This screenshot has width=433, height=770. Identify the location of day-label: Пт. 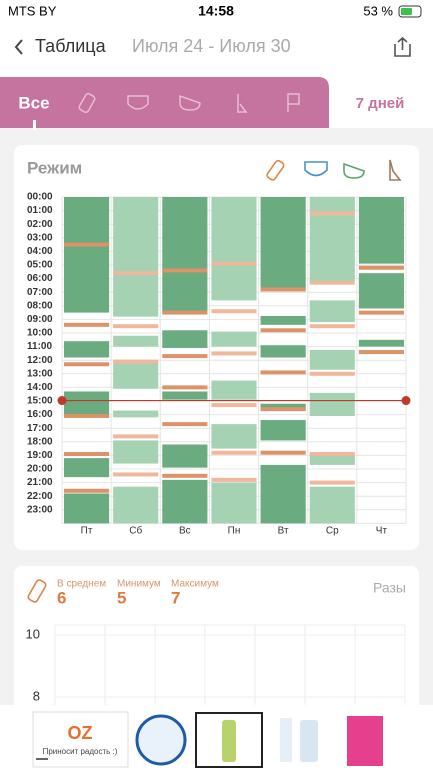
(87, 531).